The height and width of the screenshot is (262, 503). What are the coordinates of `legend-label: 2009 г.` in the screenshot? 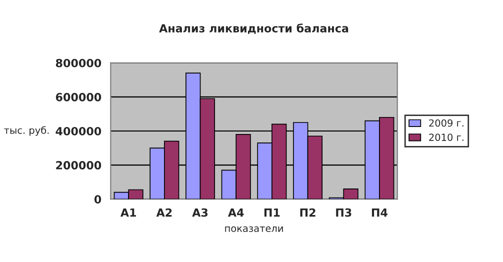 It's located at (446, 123).